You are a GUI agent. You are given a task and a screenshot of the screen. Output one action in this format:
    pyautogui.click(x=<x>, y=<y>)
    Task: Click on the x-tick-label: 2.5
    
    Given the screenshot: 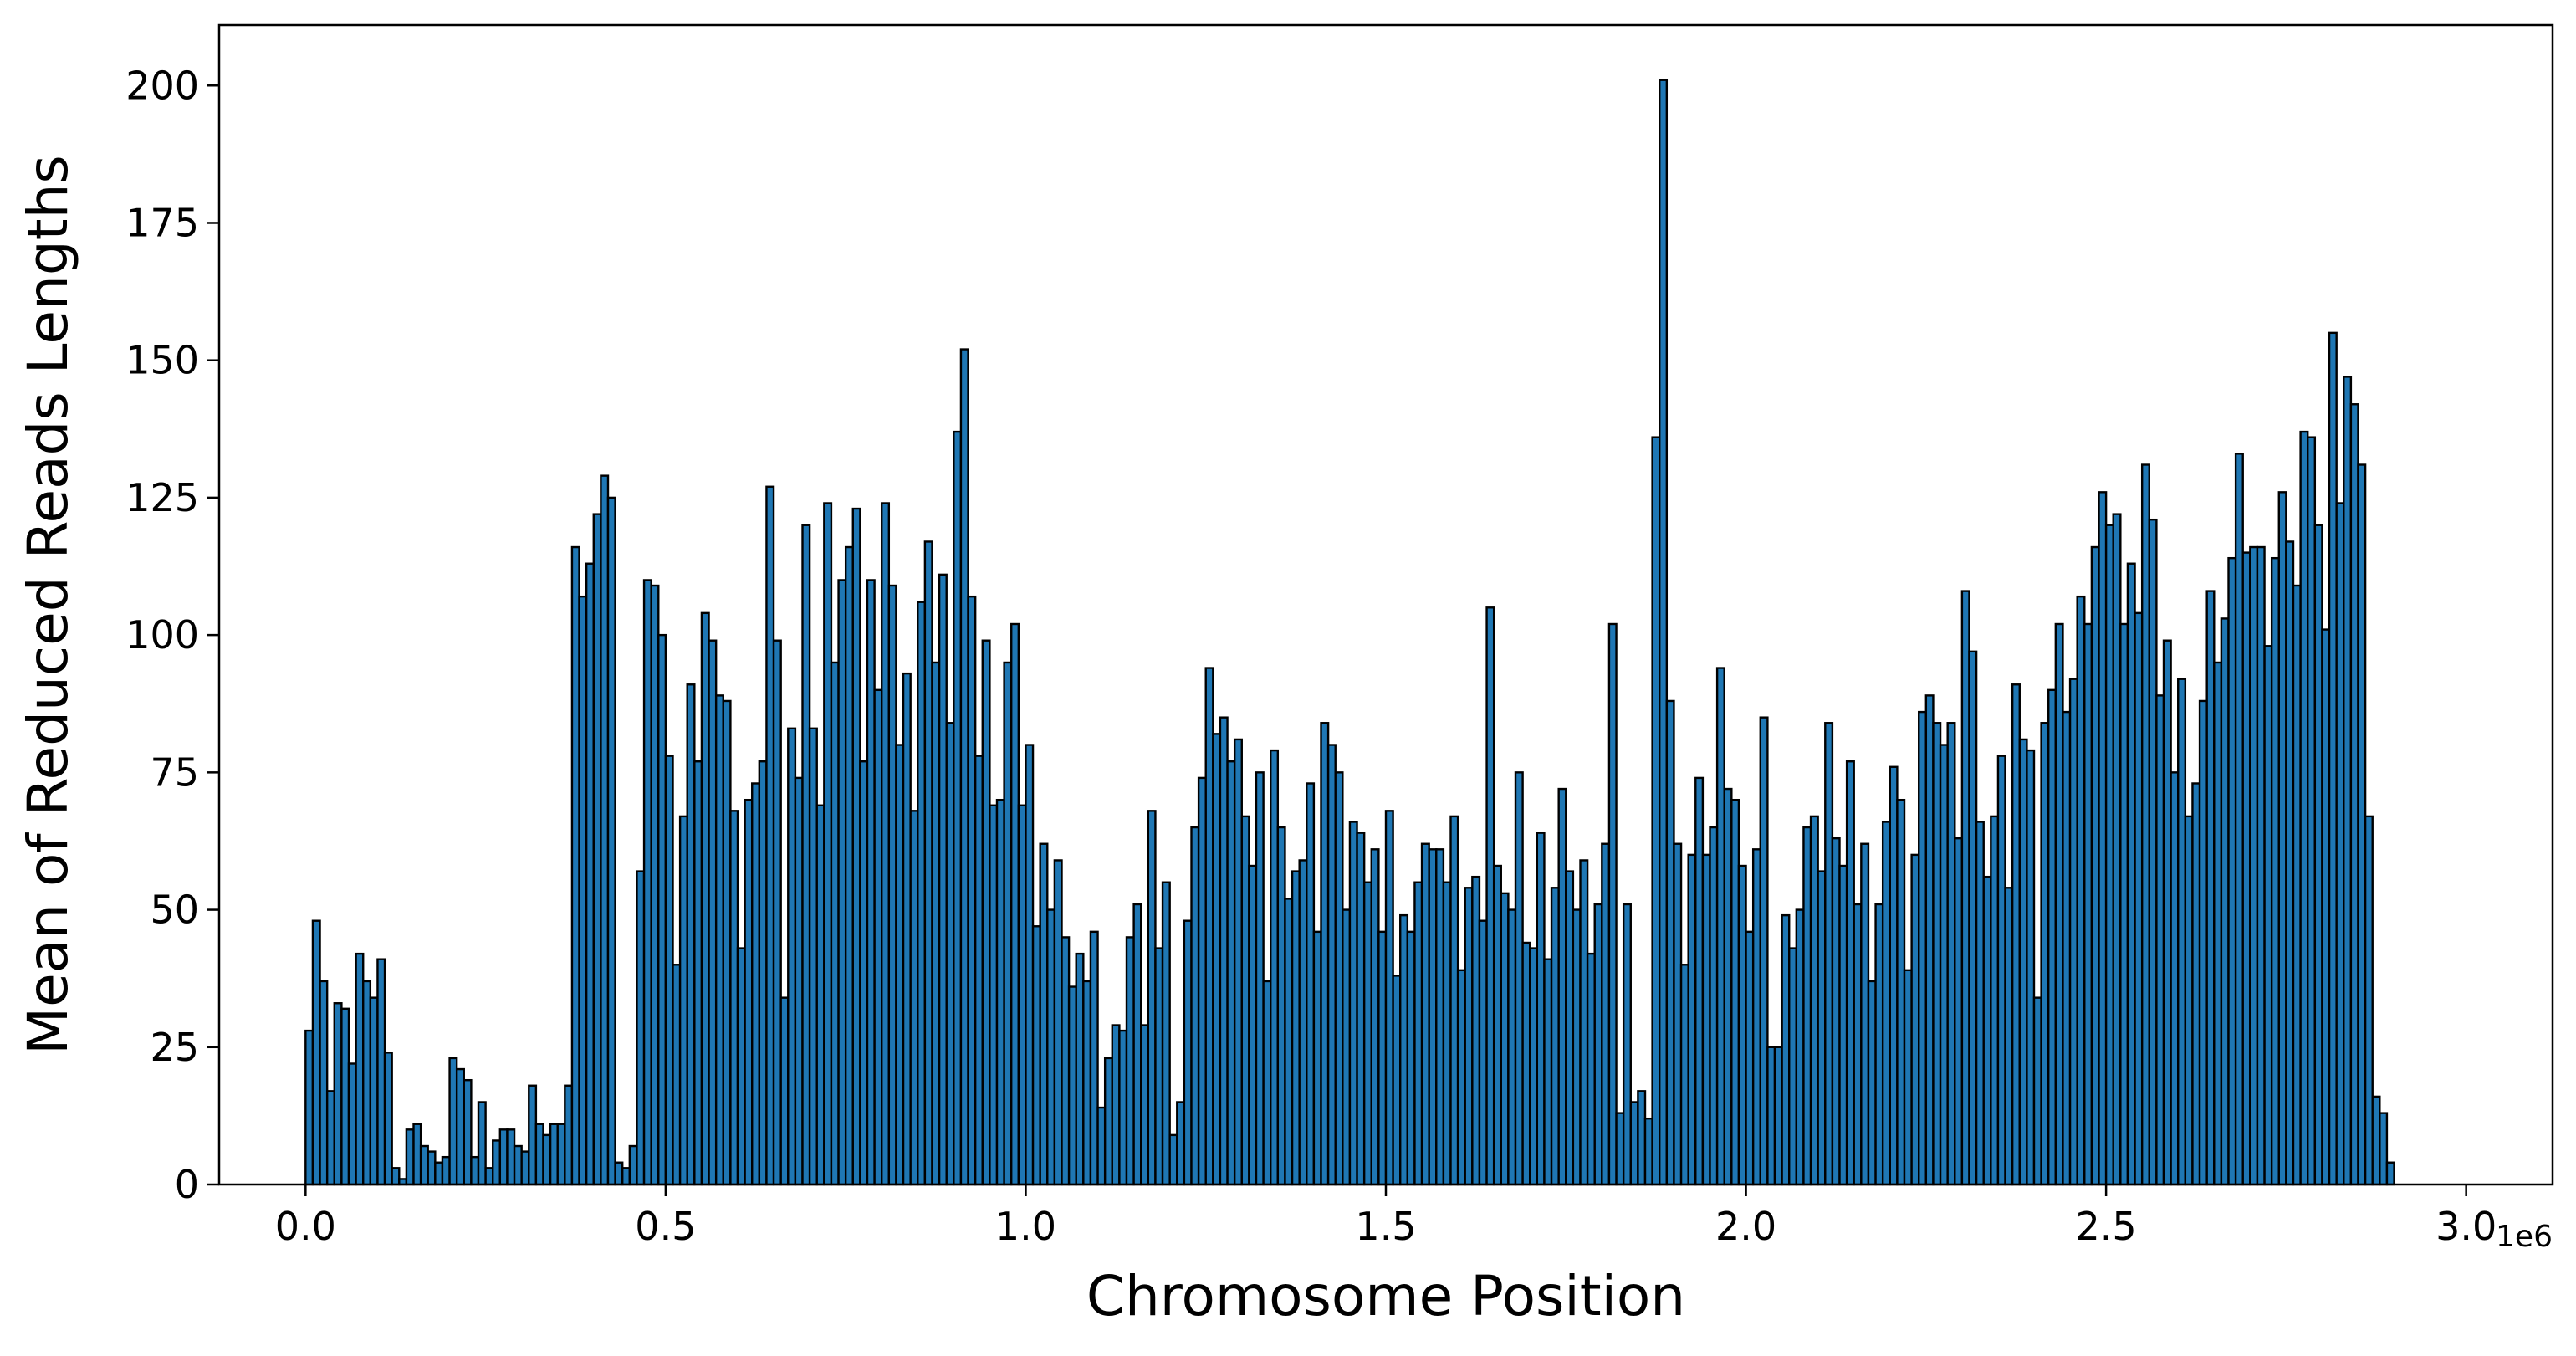 What is the action you would take?
    pyautogui.click(x=2106, y=1226)
    